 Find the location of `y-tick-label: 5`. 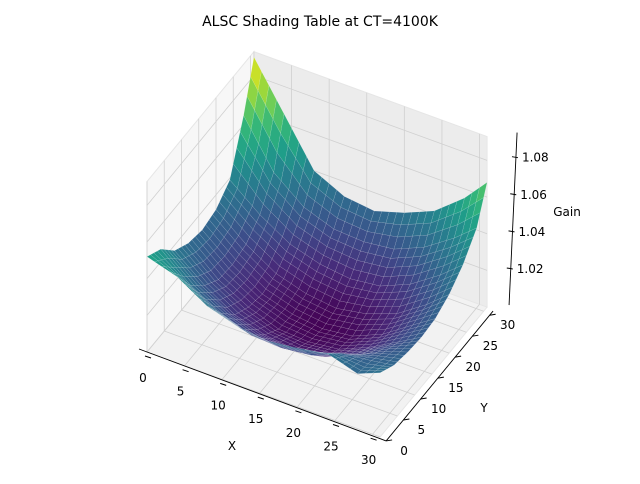

y-tick-label: 5 is located at coordinates (422, 430).